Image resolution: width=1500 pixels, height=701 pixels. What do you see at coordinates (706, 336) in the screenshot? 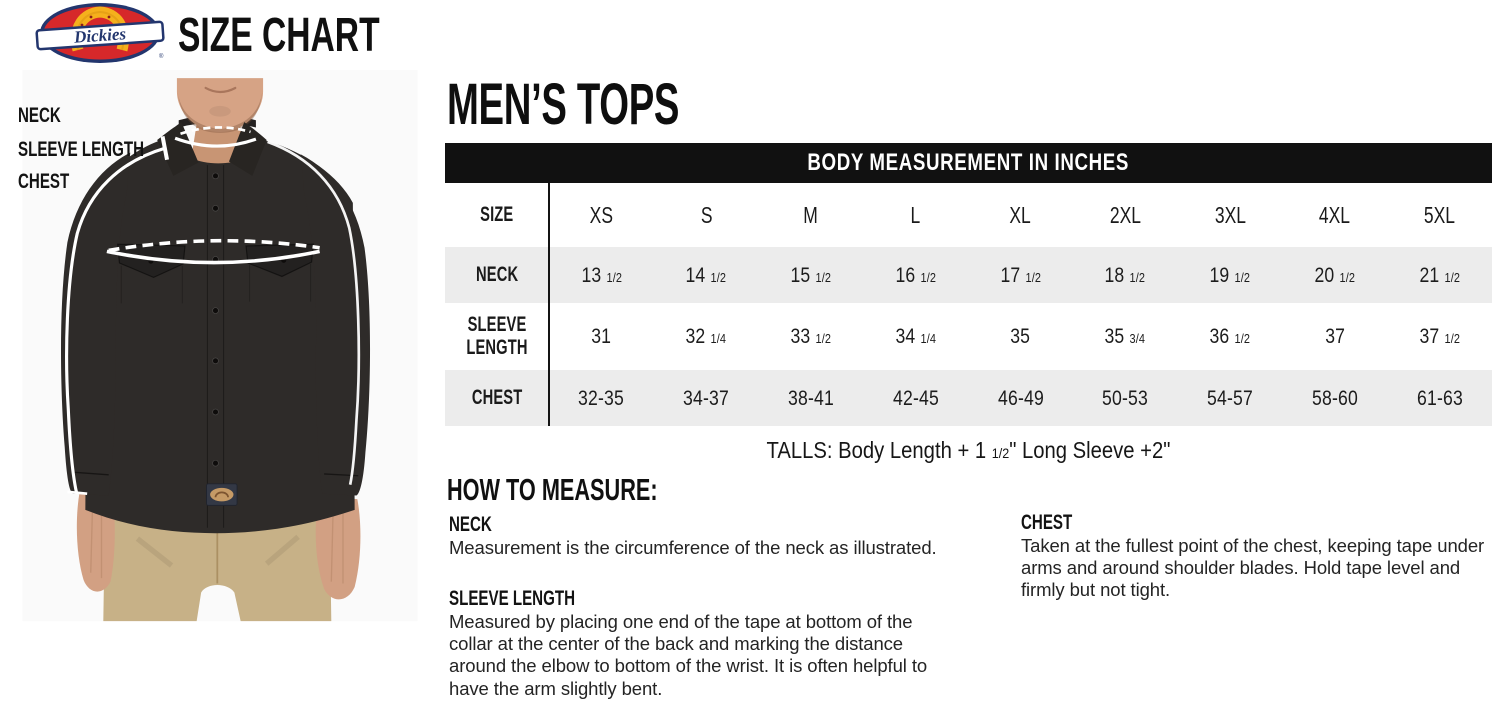
I see `table-cell: 32 1/4` at bounding box center [706, 336].